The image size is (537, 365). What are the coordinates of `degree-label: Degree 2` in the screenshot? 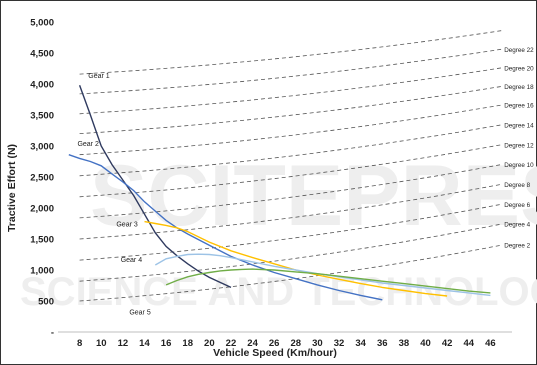 It's located at (517, 246).